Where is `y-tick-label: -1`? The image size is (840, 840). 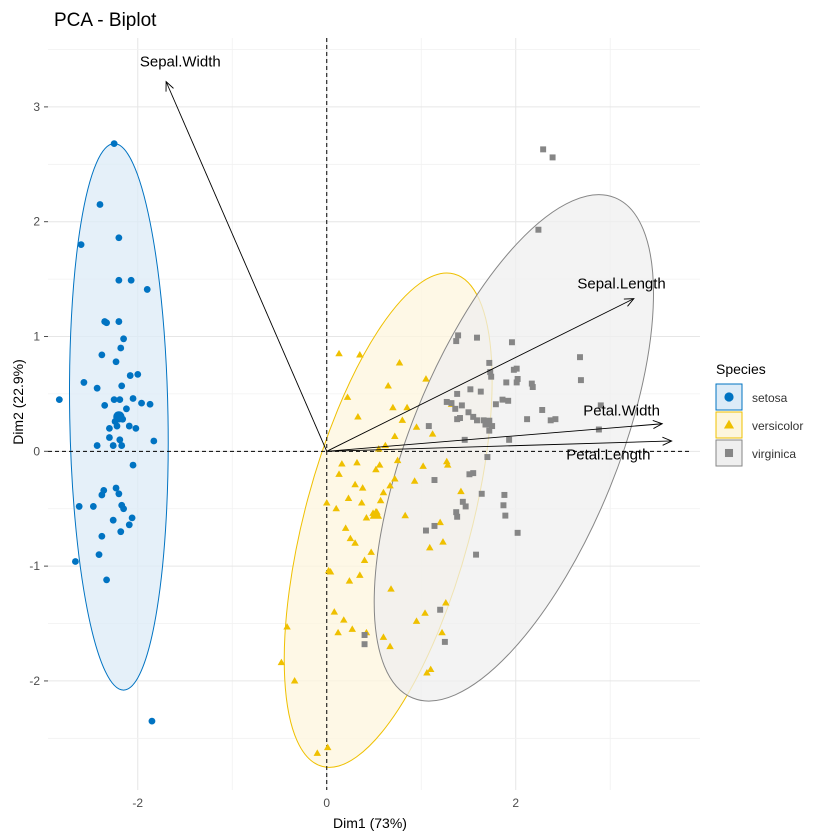 y-tick-label: -1 is located at coordinates (34, 566).